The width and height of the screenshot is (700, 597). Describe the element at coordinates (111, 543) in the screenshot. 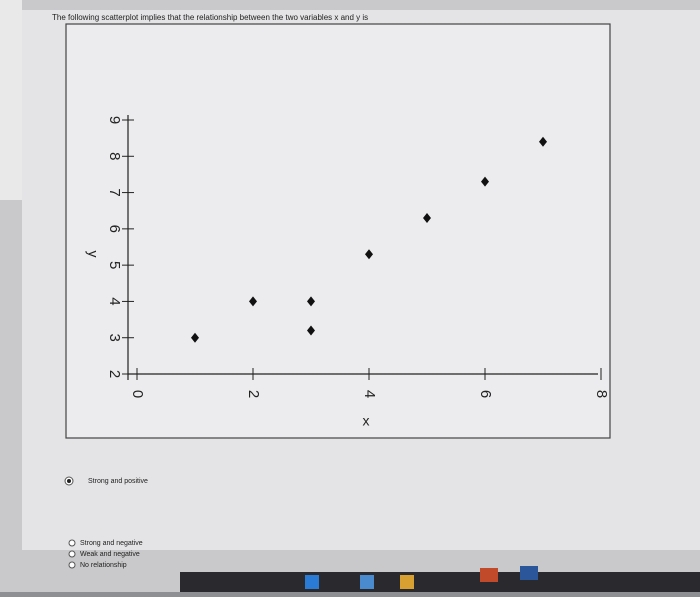

I see `option-label: Strong and negative` at that location.